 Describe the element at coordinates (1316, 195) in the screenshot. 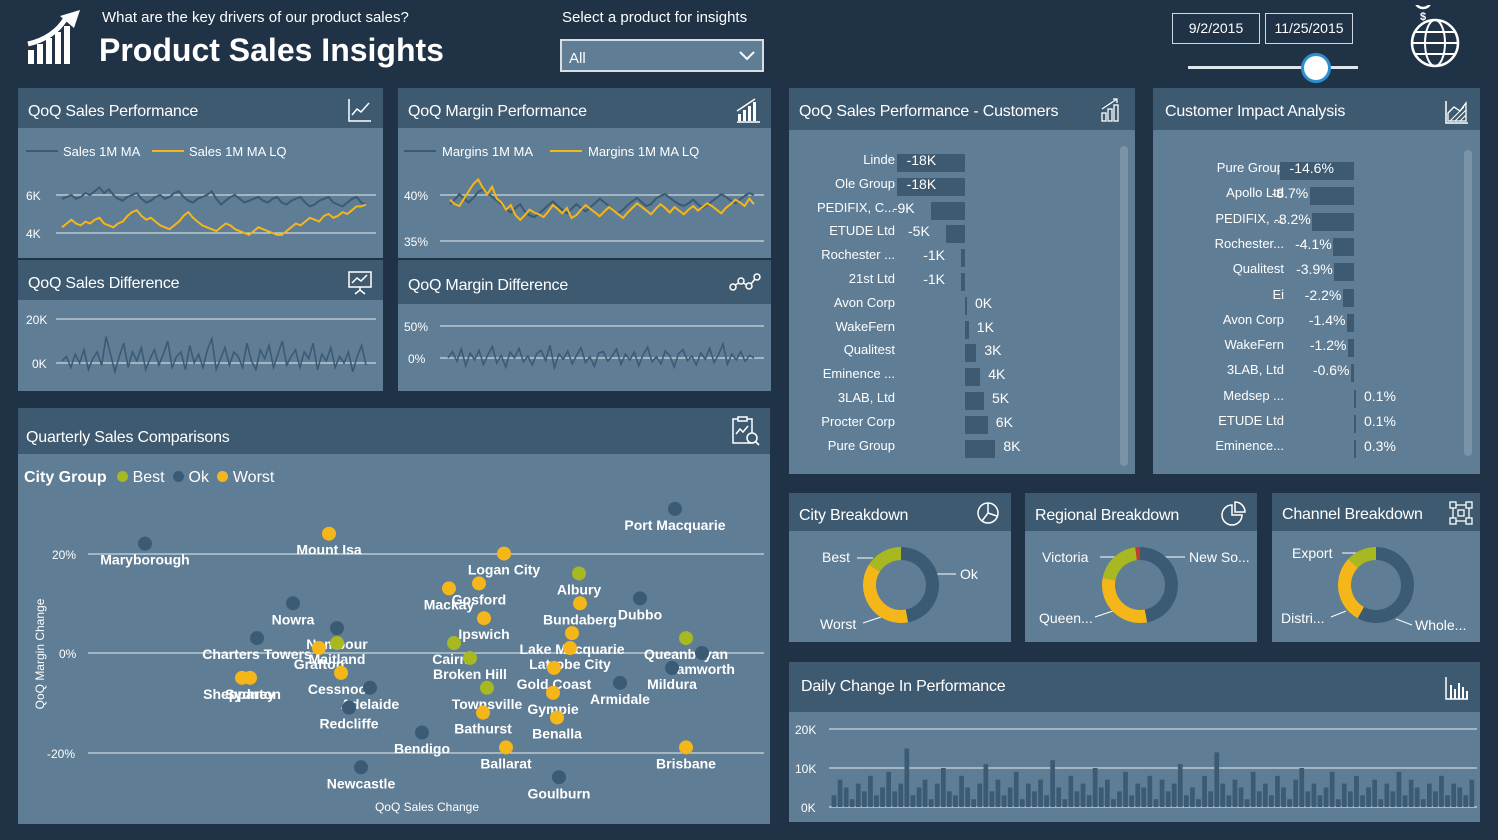

I see `bar-row: Apollo Ltd -8.7%` at that location.